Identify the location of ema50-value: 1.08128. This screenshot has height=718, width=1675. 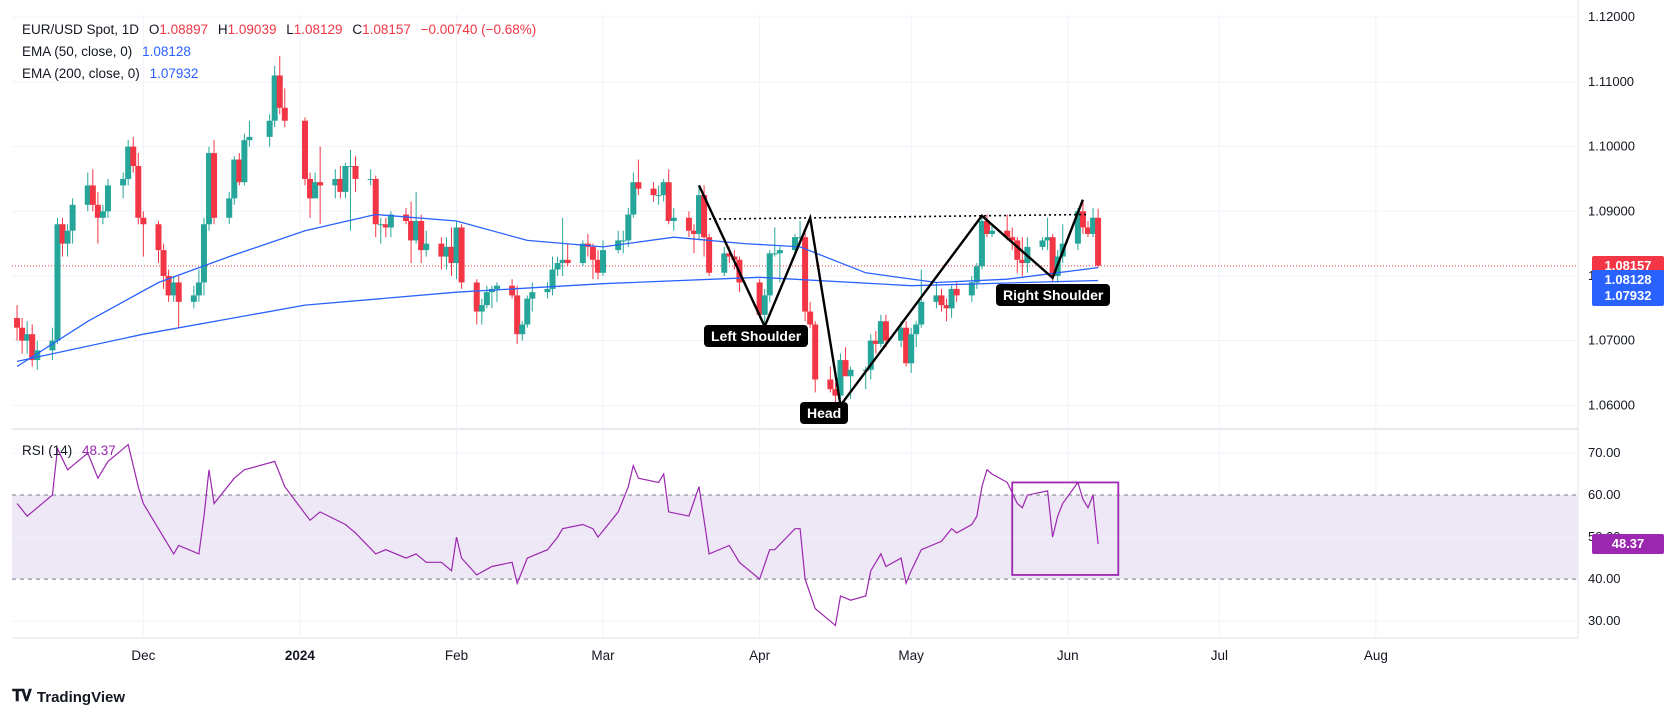
(166, 51).